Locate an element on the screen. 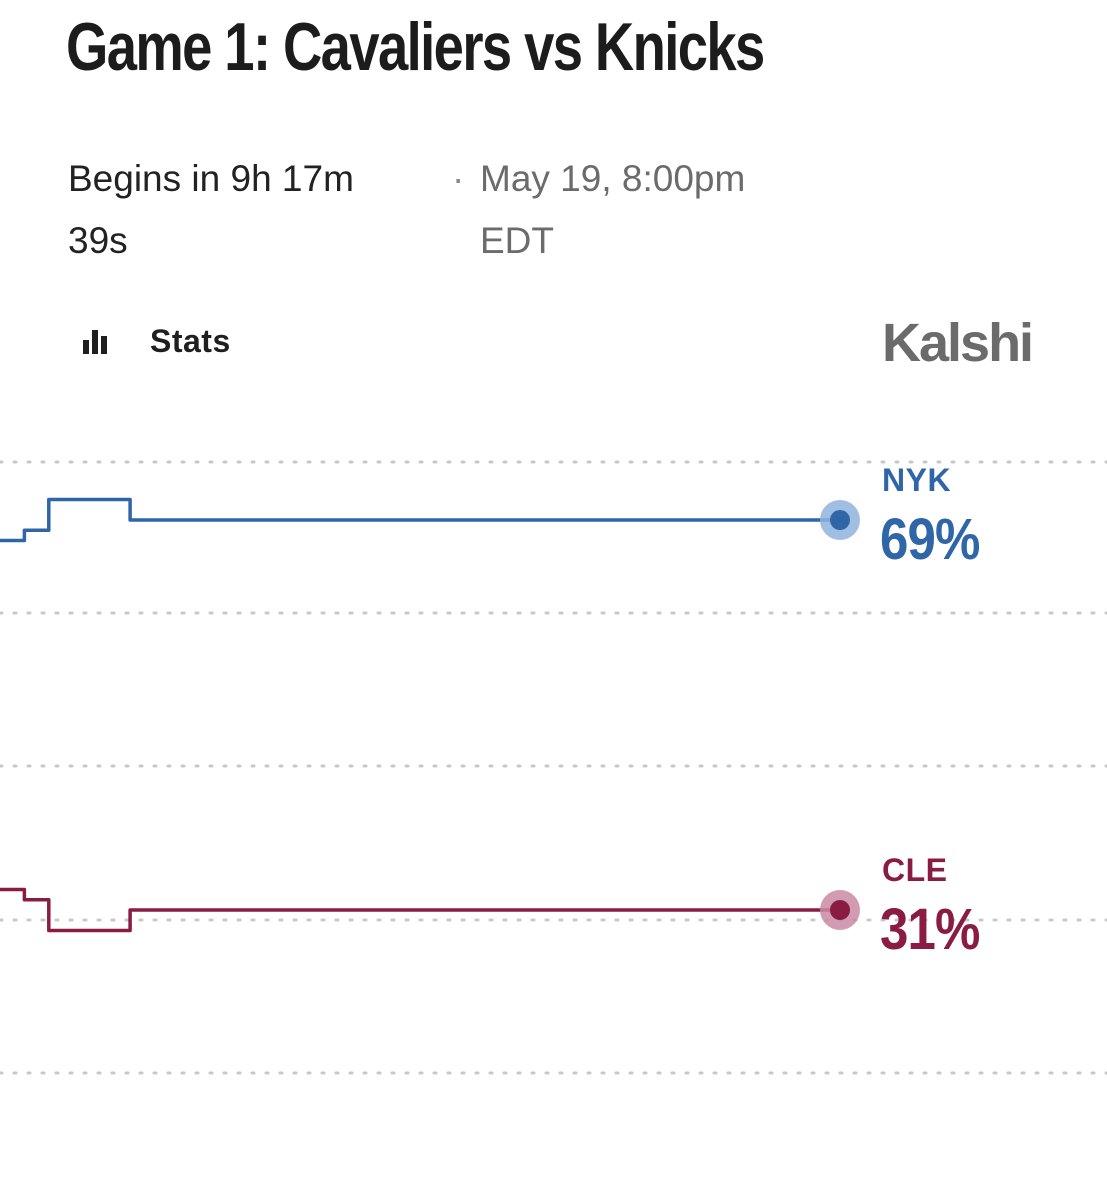 The width and height of the screenshot is (1107, 1200). cle-percentage: 31% is located at coordinates (930, 929).